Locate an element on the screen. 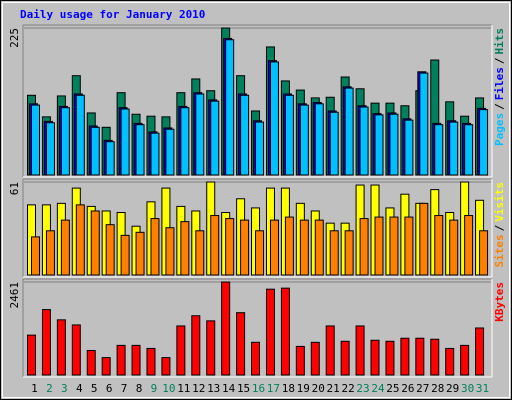  x-tick-label: 3 is located at coordinates (64, 388).